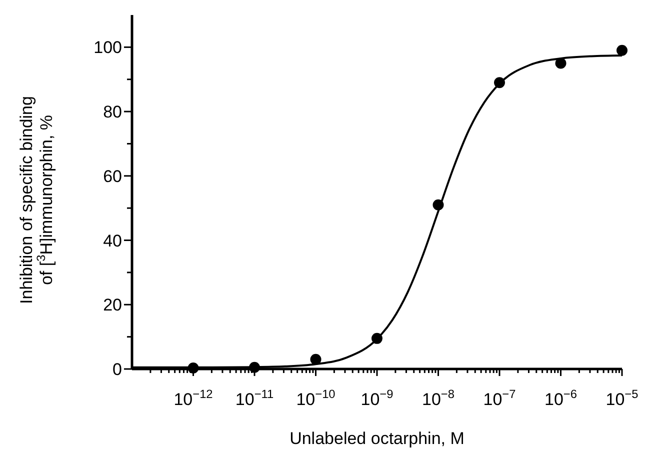 This screenshot has width=652, height=449. I want to click on x-tick-label: 10$^{−12}$, so click(194, 398).